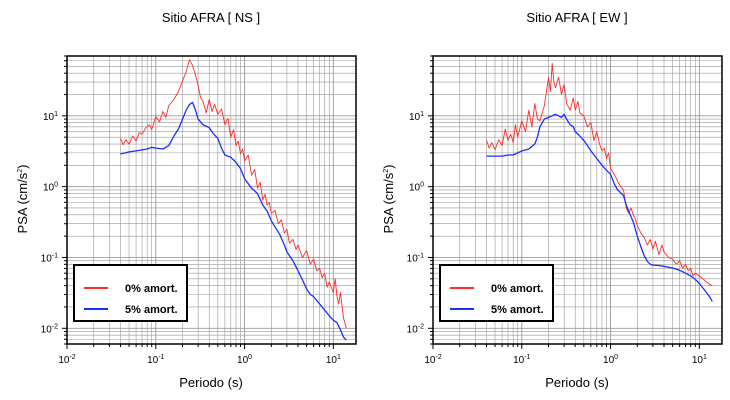  I want to click on panel-title: Sitio AFRA [ NS ], so click(211, 17).